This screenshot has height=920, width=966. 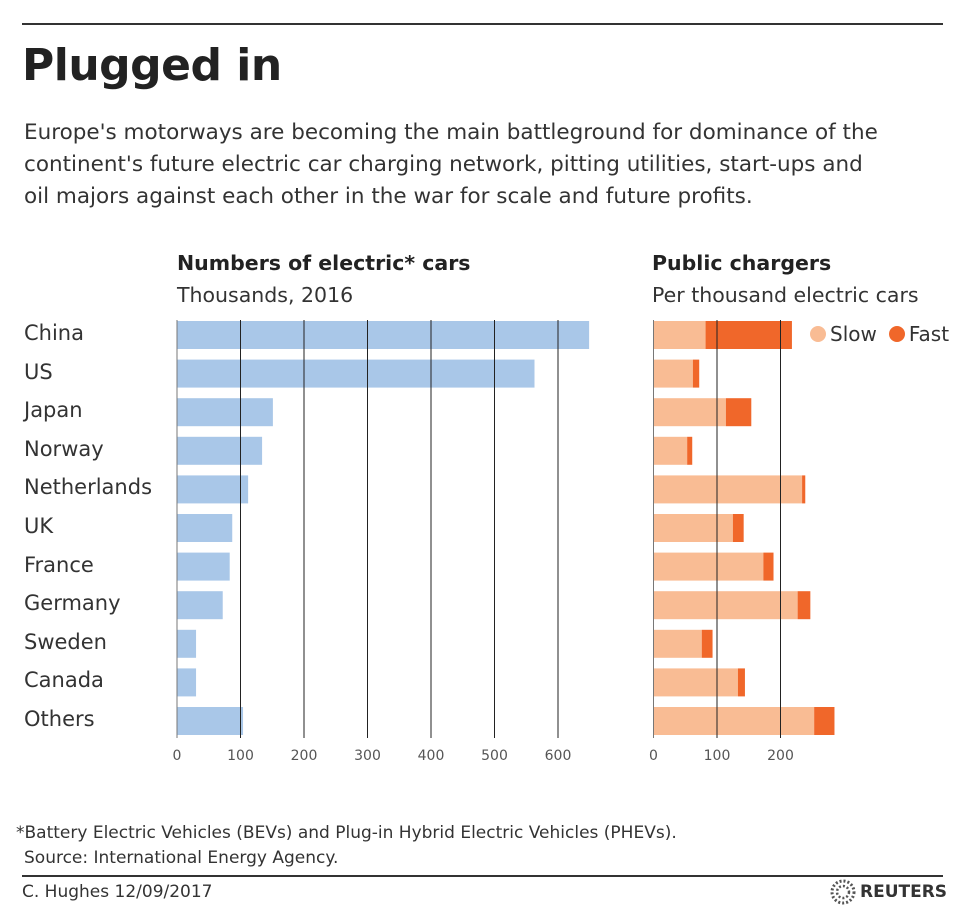 What do you see at coordinates (742, 263) in the screenshot?
I see `right-chart-title: Public chargers` at bounding box center [742, 263].